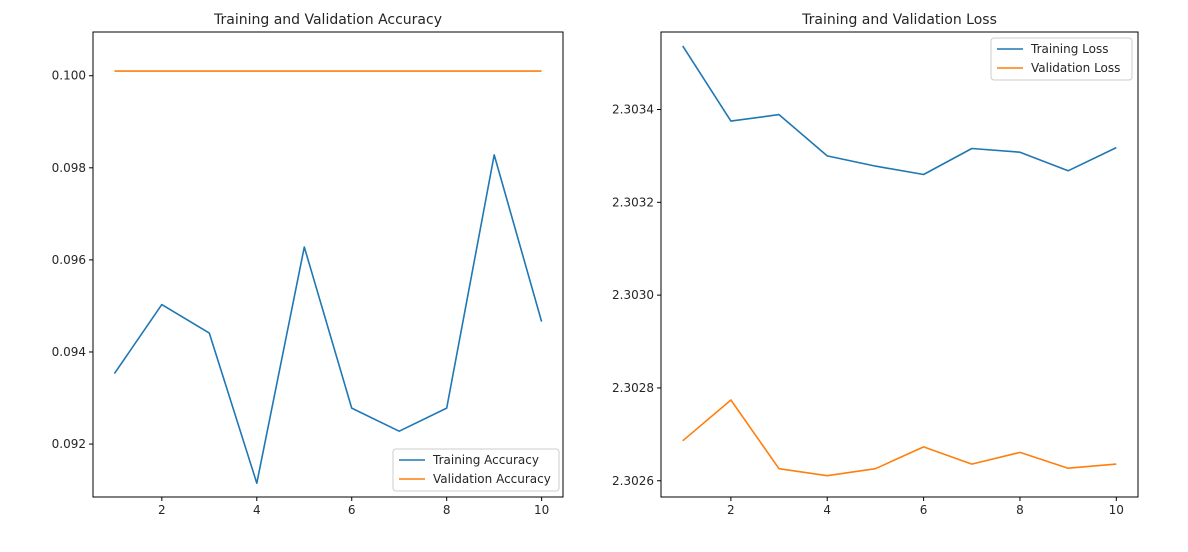 Image resolution: width=1188 pixels, height=552 pixels. I want to click on y-tick-label: 0.098, so click(69, 168).